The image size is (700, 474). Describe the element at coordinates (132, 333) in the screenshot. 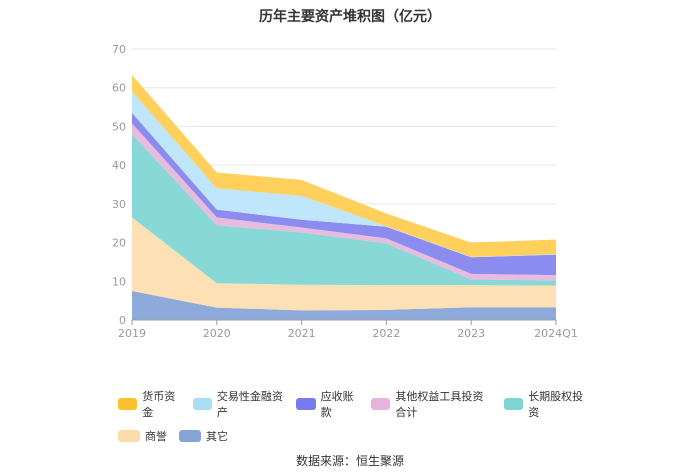

I see `x-tick-label: 2019` at that location.